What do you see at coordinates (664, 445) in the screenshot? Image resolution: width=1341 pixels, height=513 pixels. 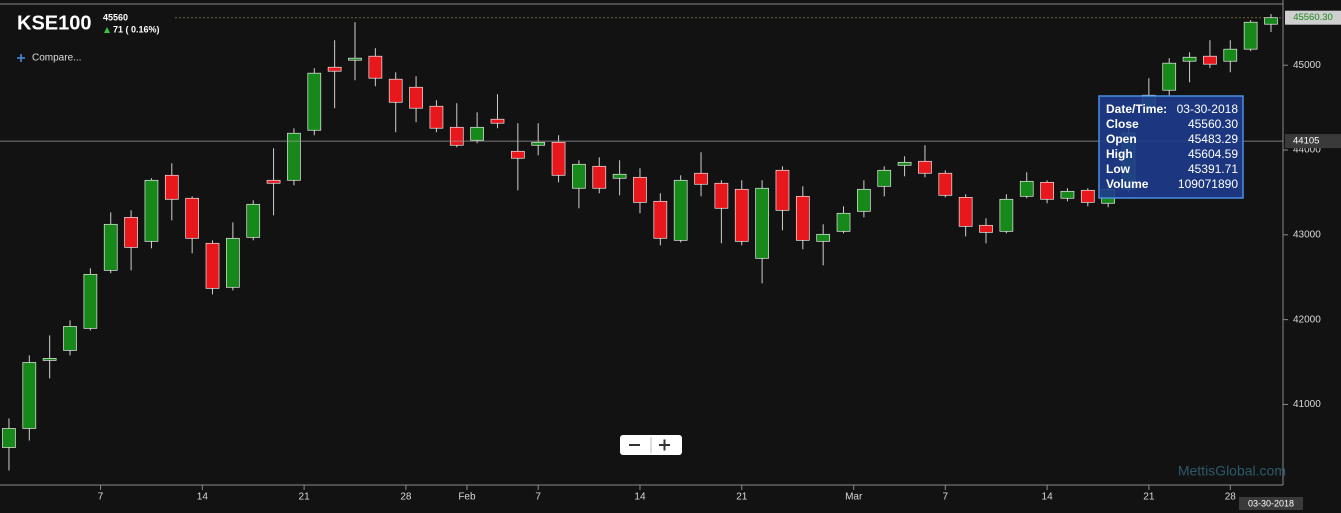 I see `zoom-in` at bounding box center [664, 445].